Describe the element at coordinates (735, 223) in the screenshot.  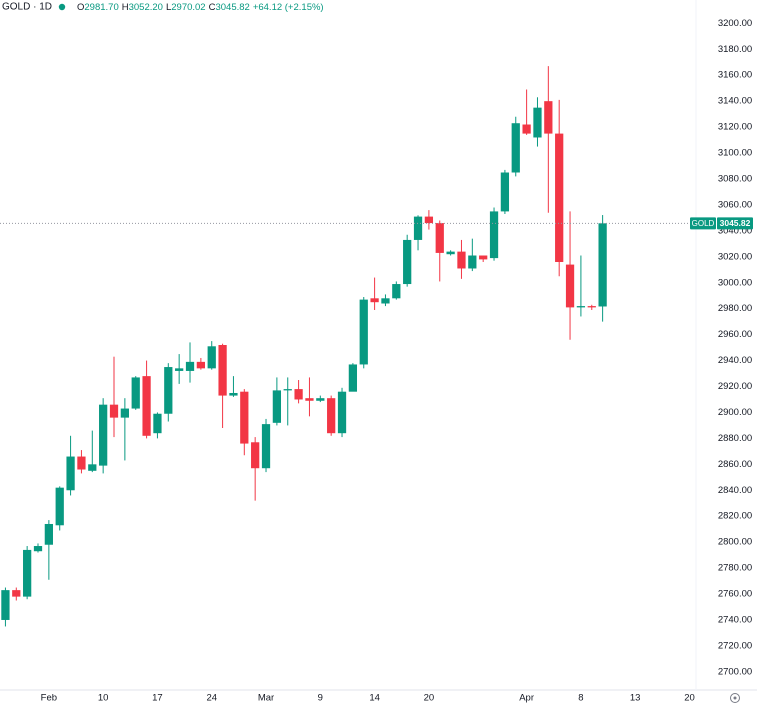
I see `price-tag-label: 3045.82` at that location.